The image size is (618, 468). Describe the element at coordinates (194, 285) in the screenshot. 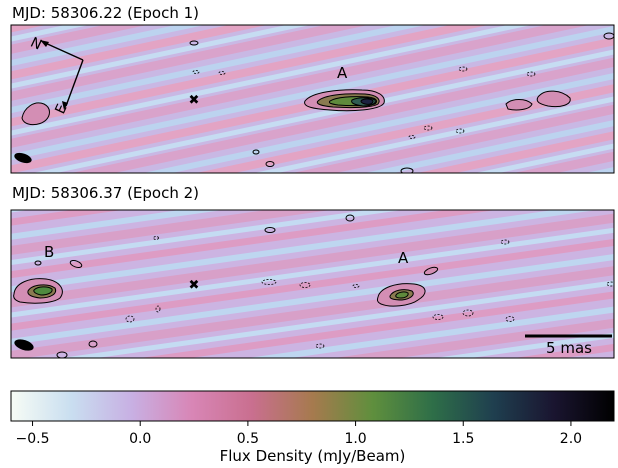

I see `position-cross-epoch2: ✖` at that location.